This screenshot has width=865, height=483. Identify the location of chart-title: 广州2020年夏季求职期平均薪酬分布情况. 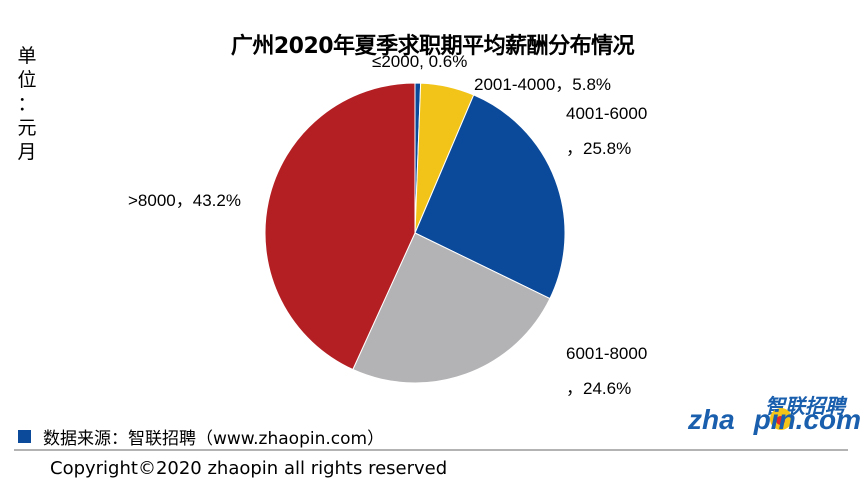
(432, 46).